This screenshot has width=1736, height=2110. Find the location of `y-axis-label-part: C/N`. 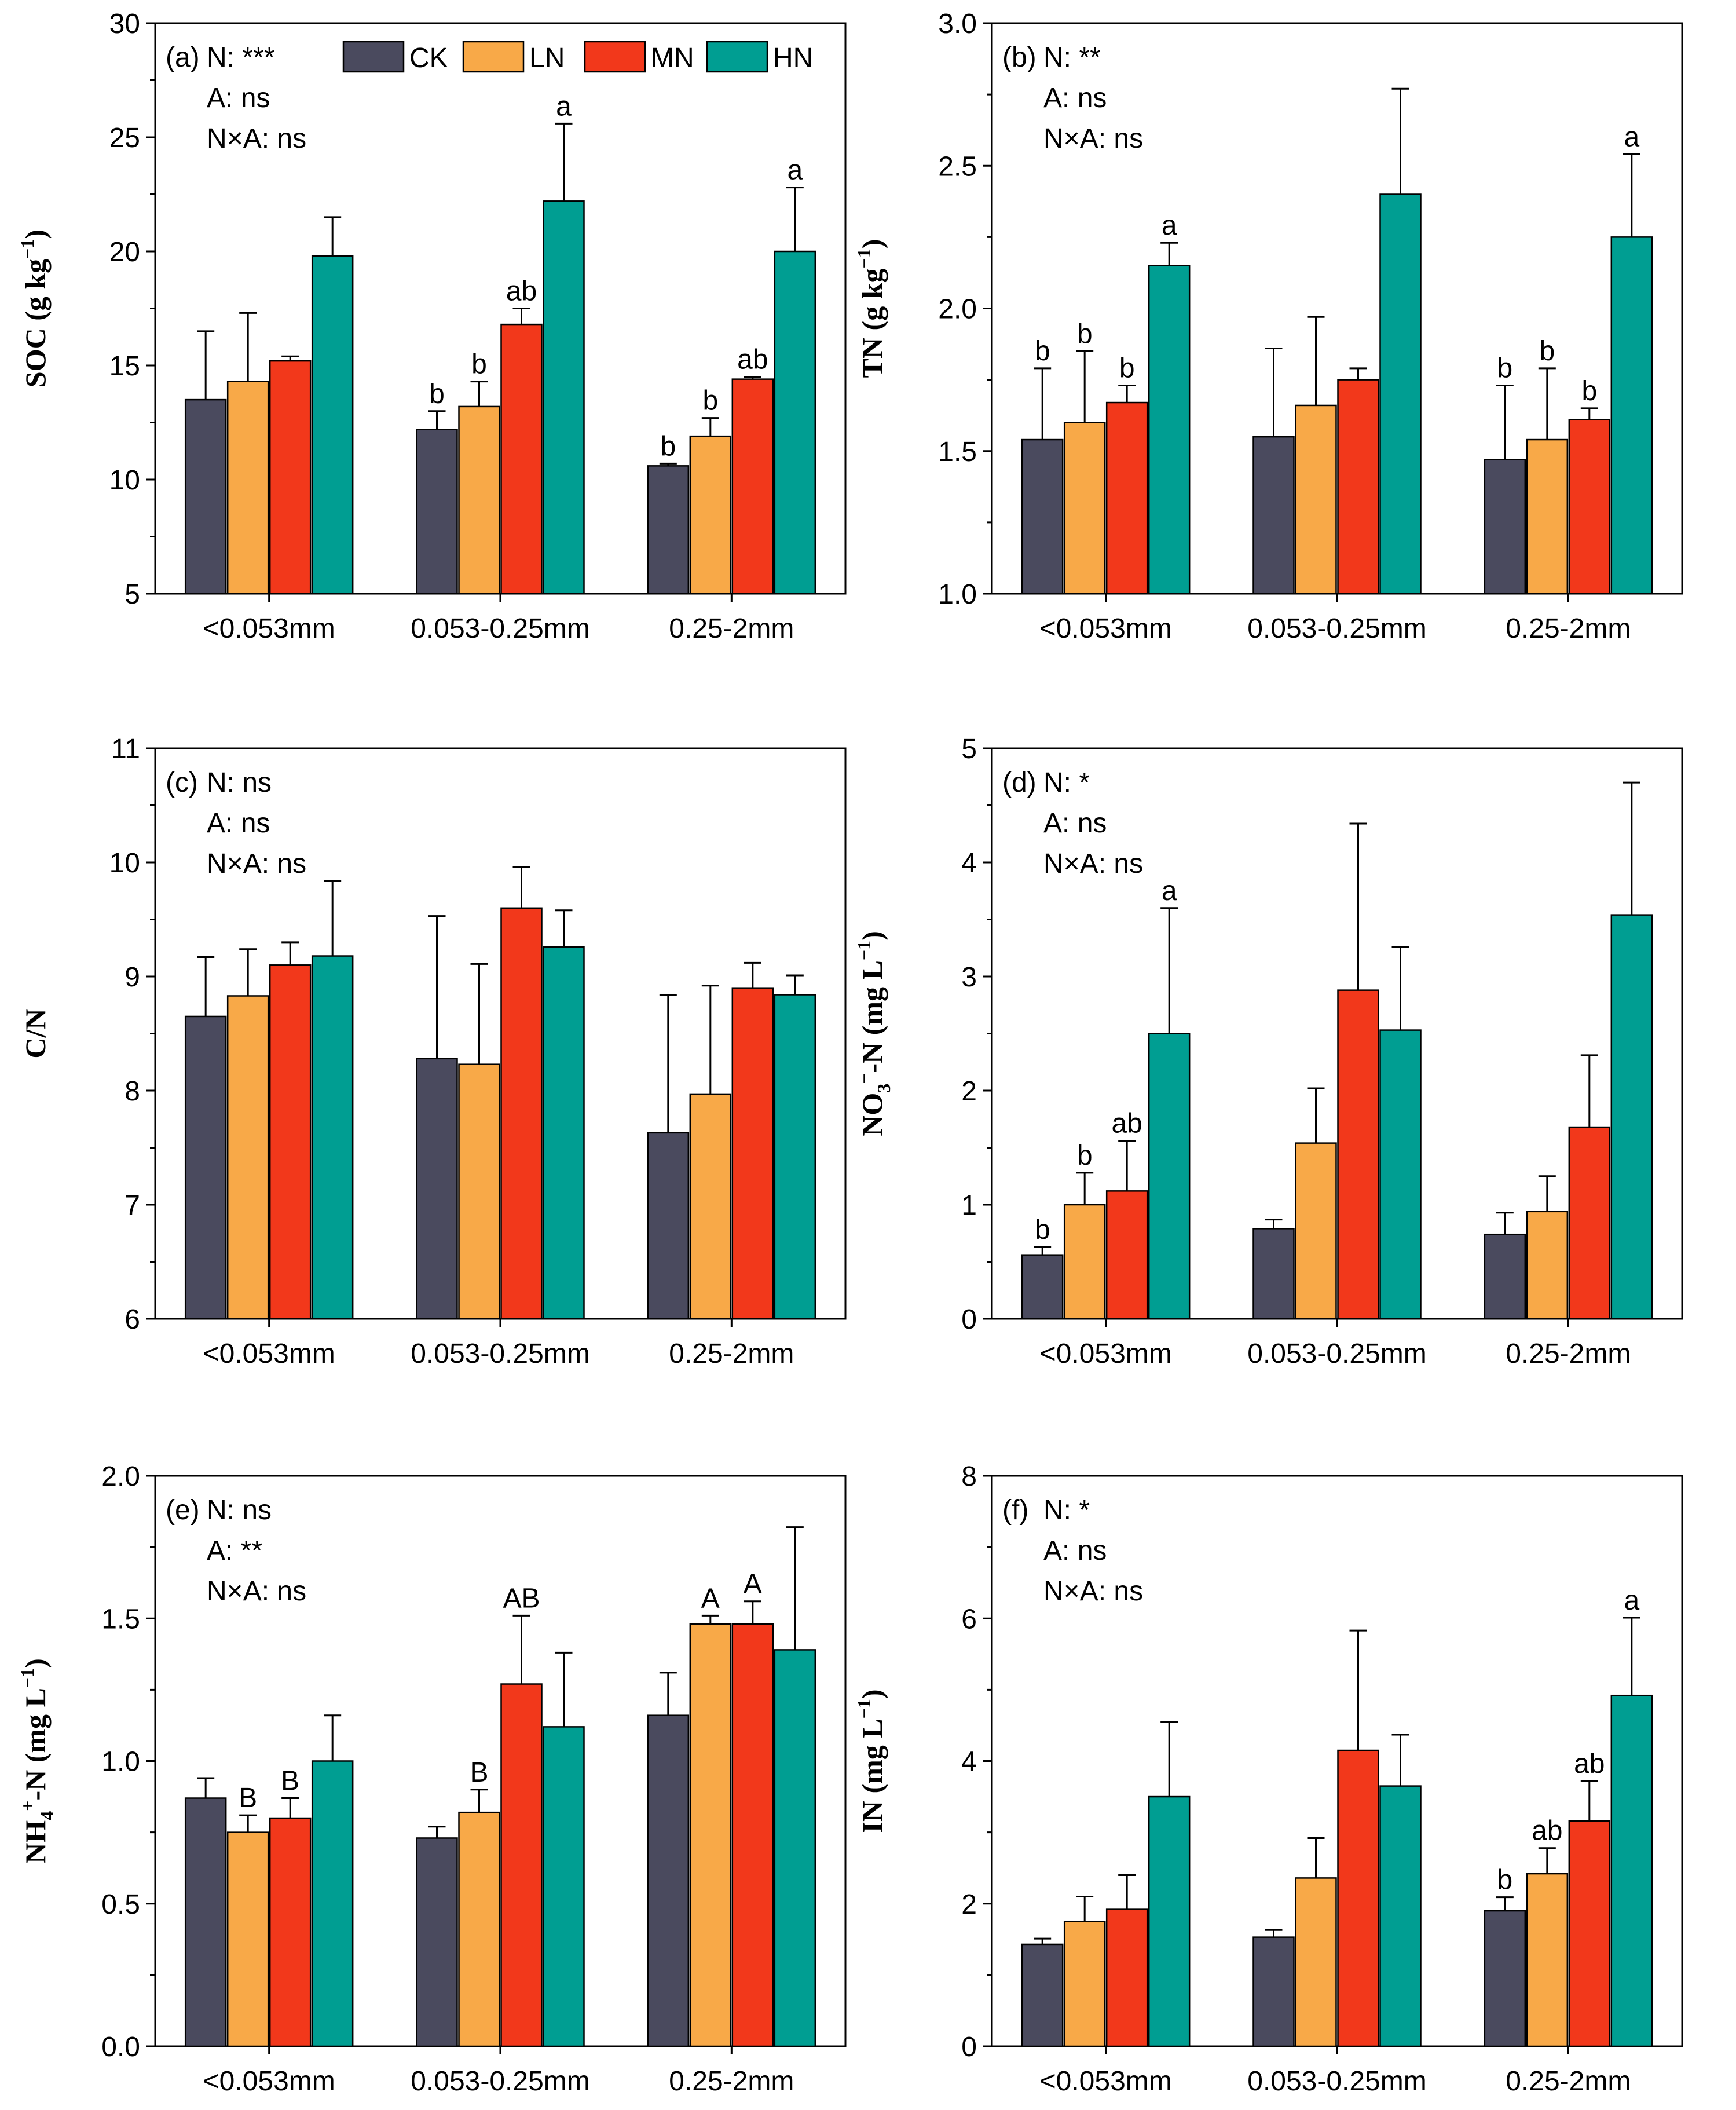

y-axis-label-part: C/N is located at coordinates (35, 1033).